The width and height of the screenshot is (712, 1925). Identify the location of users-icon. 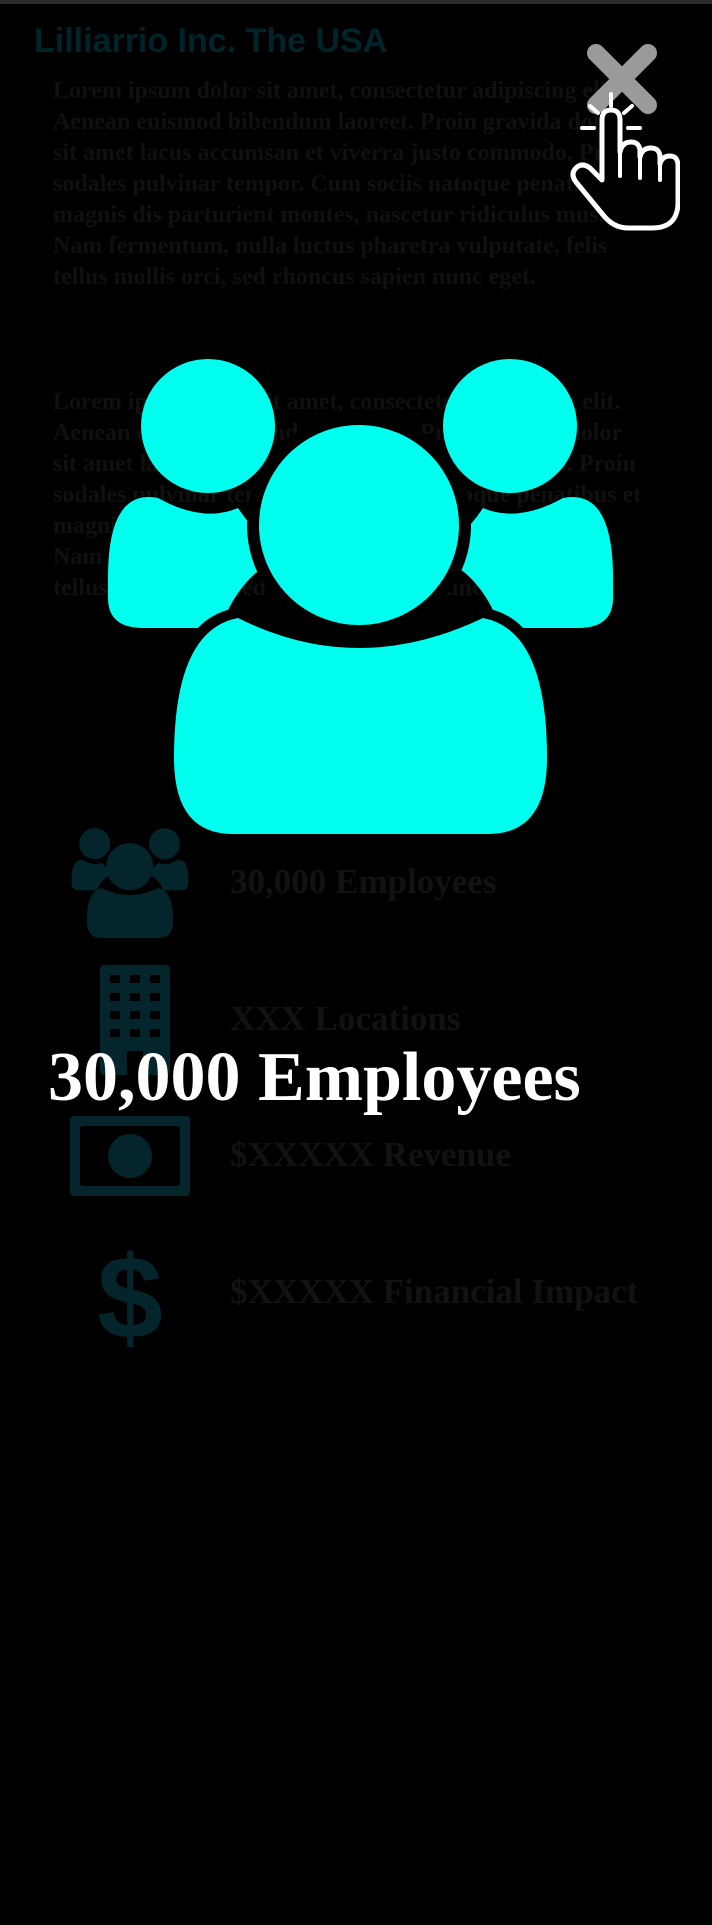
(130, 883).